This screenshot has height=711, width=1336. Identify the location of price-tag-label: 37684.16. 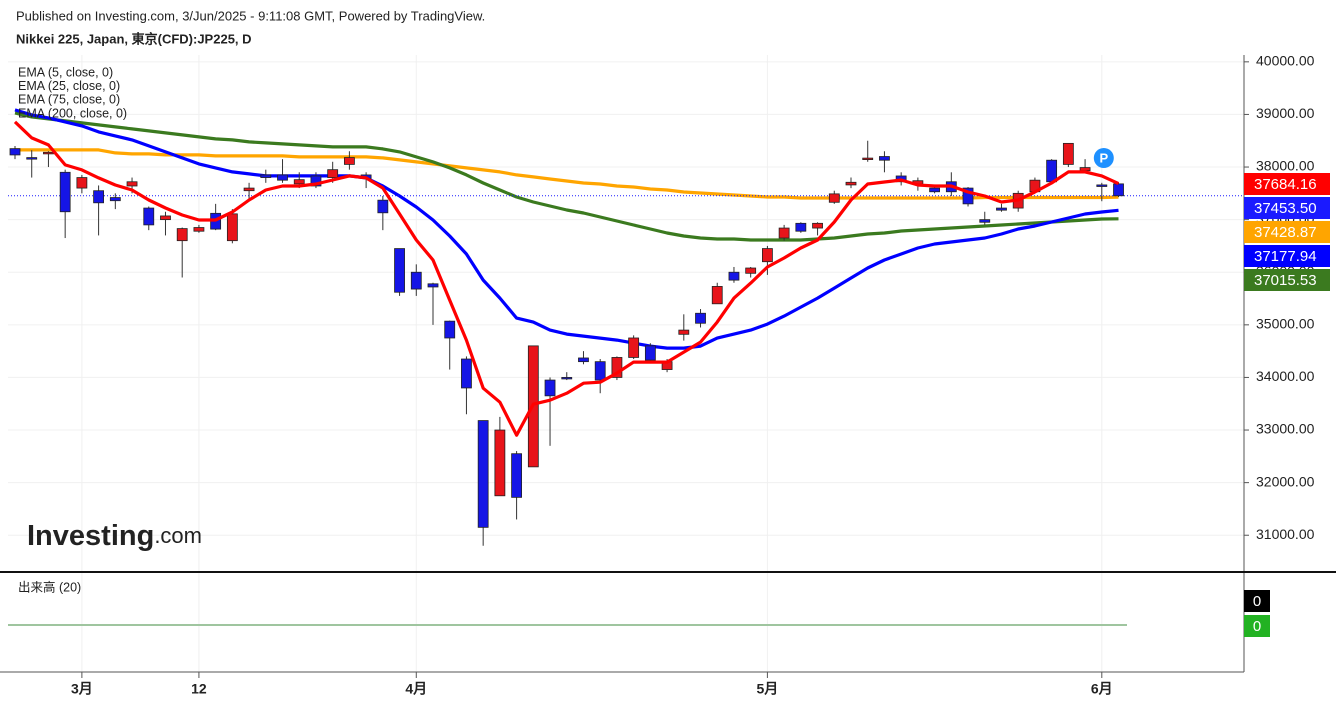
(1285, 184).